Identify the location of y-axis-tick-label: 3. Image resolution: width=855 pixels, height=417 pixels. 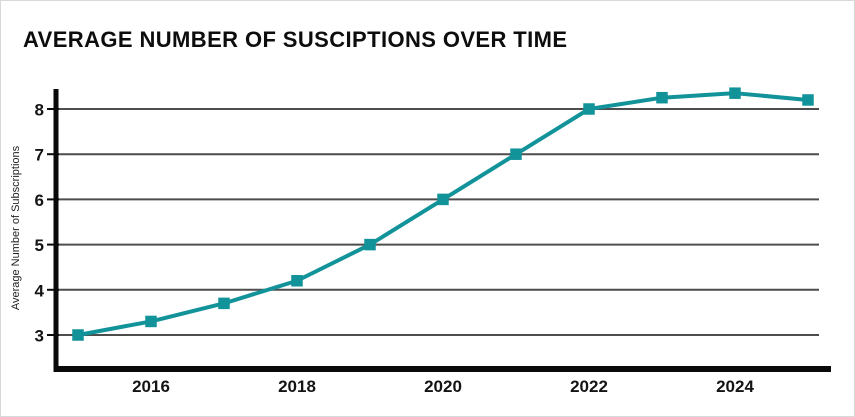
(39, 336).